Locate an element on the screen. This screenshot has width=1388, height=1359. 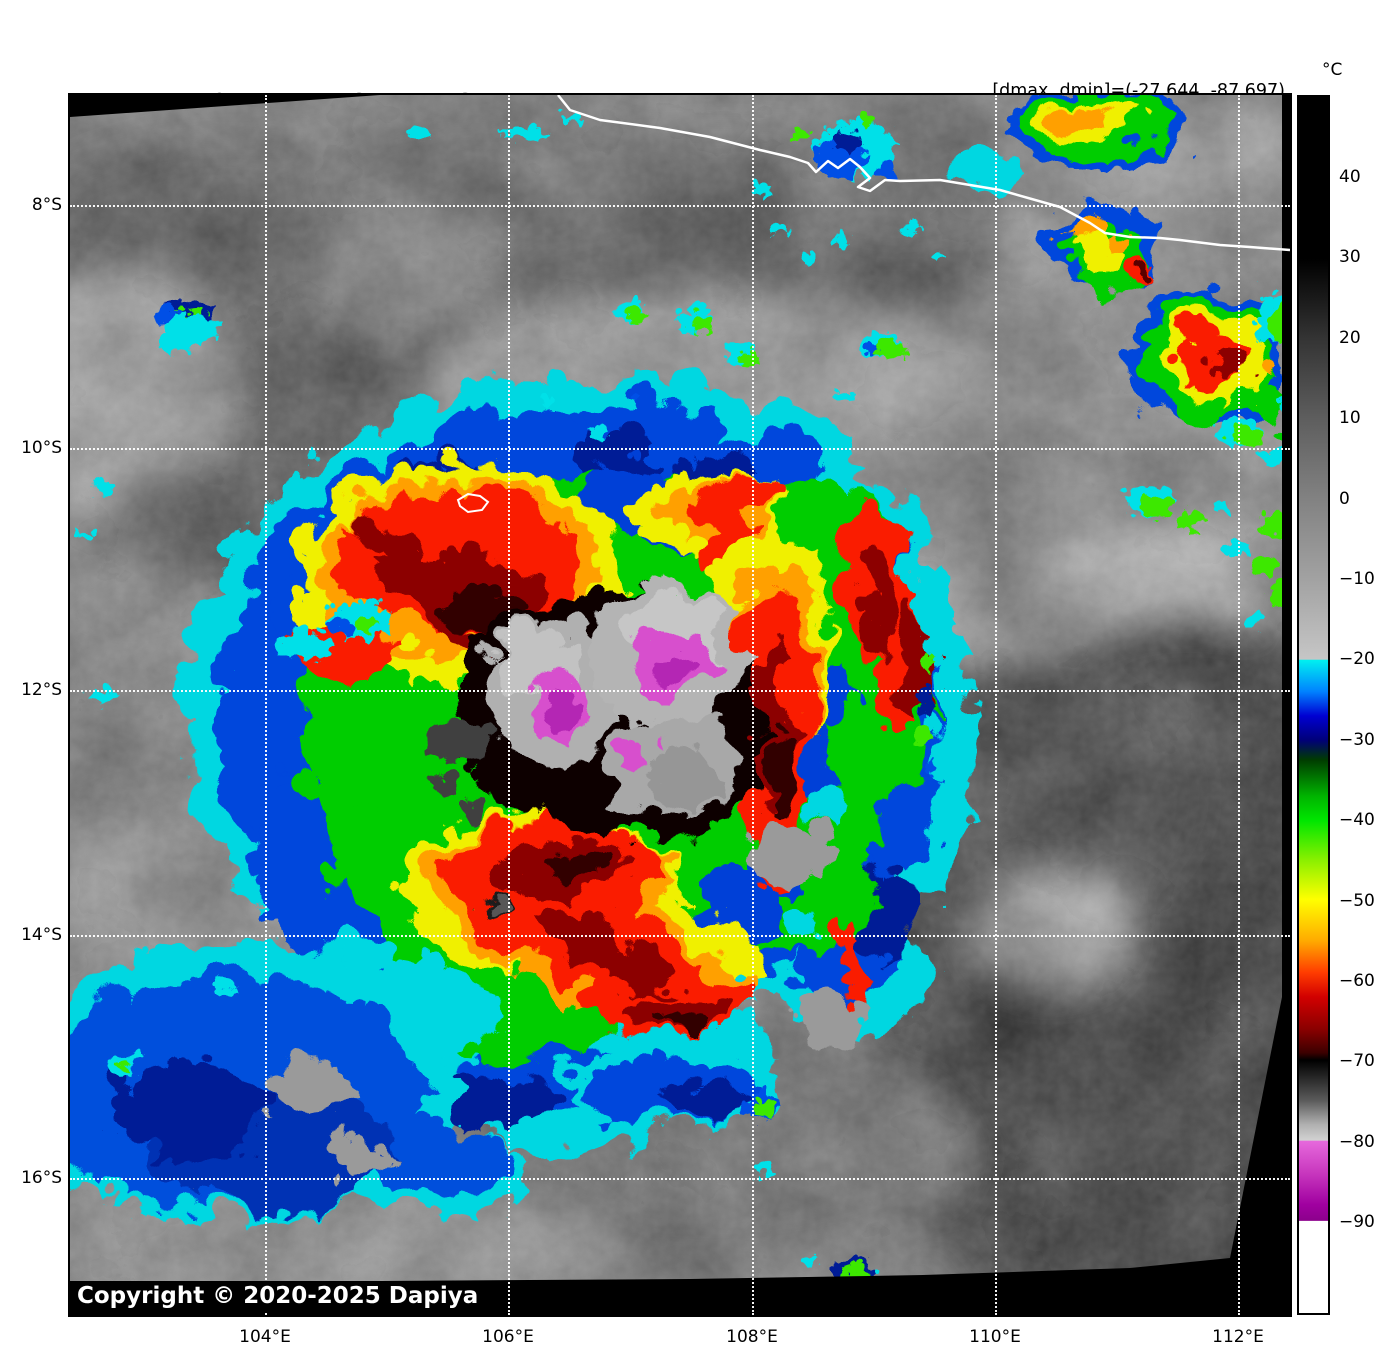
colorbar-tick-label: −80 is located at coordinates (1357, 1142).